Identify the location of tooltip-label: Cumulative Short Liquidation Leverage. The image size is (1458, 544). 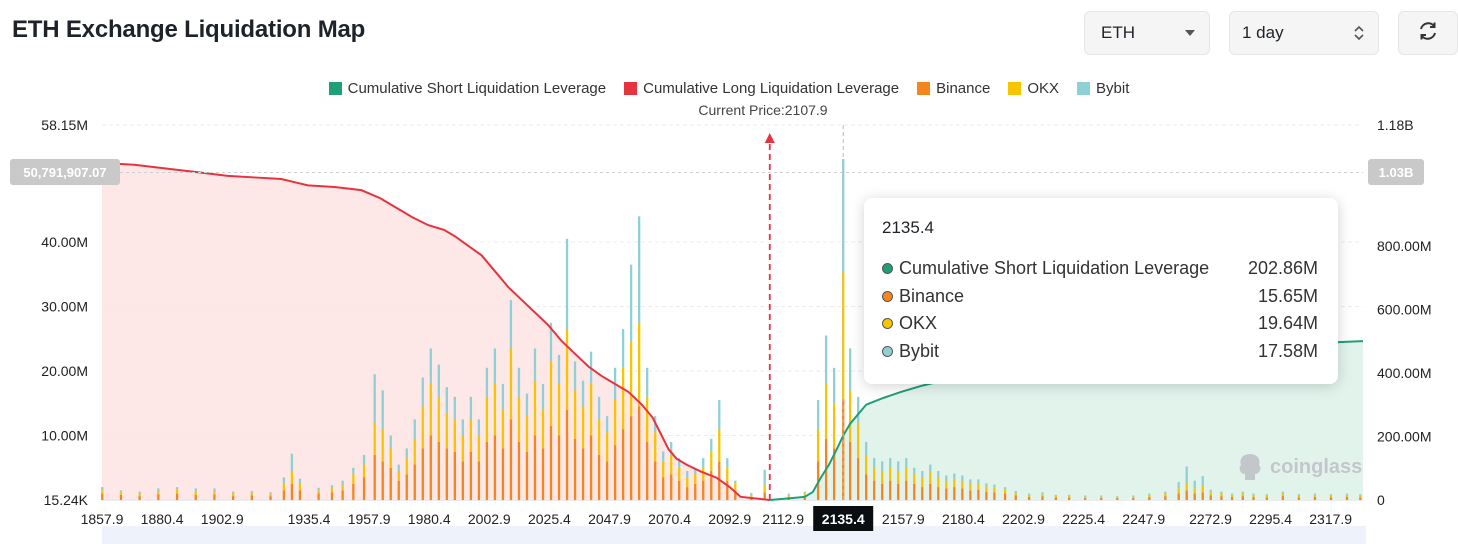
(1054, 268).